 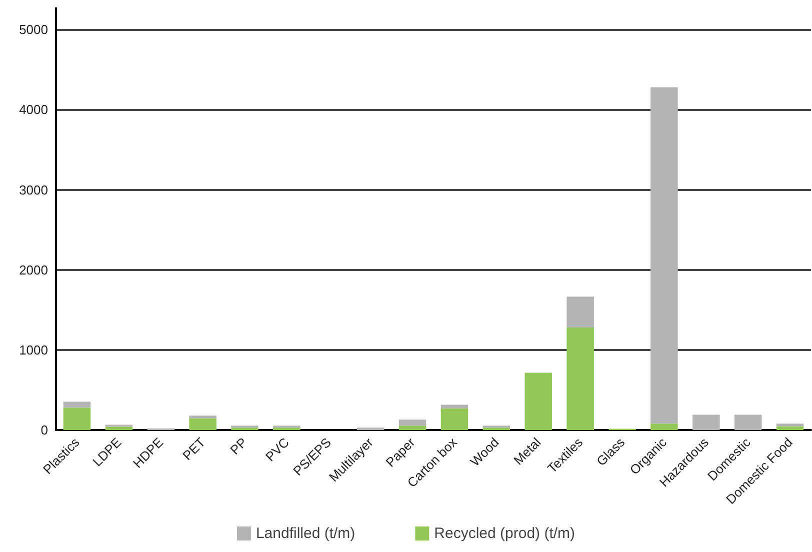 What do you see at coordinates (33, 110) in the screenshot?
I see `y-tick-label: 4000` at bounding box center [33, 110].